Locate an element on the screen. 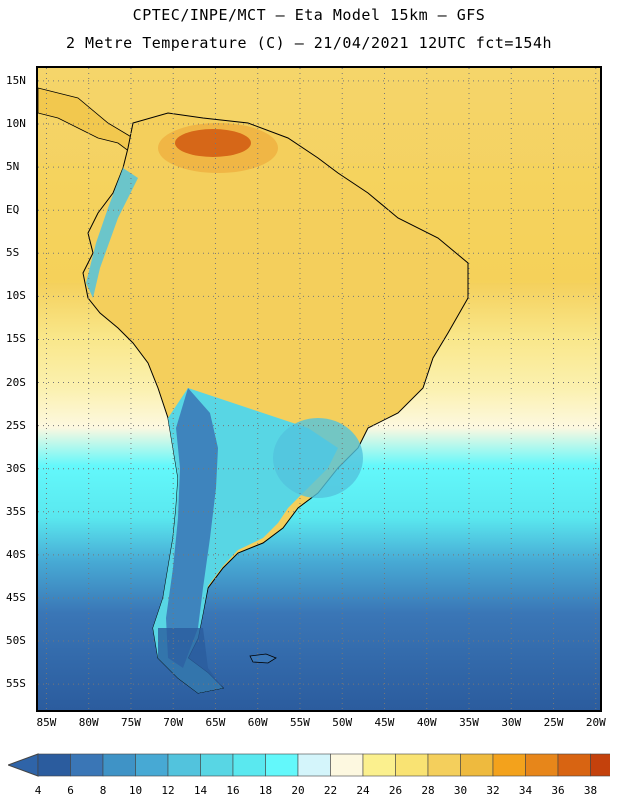 The width and height of the screenshot is (618, 800). color-legend is located at coordinates (309, 765).